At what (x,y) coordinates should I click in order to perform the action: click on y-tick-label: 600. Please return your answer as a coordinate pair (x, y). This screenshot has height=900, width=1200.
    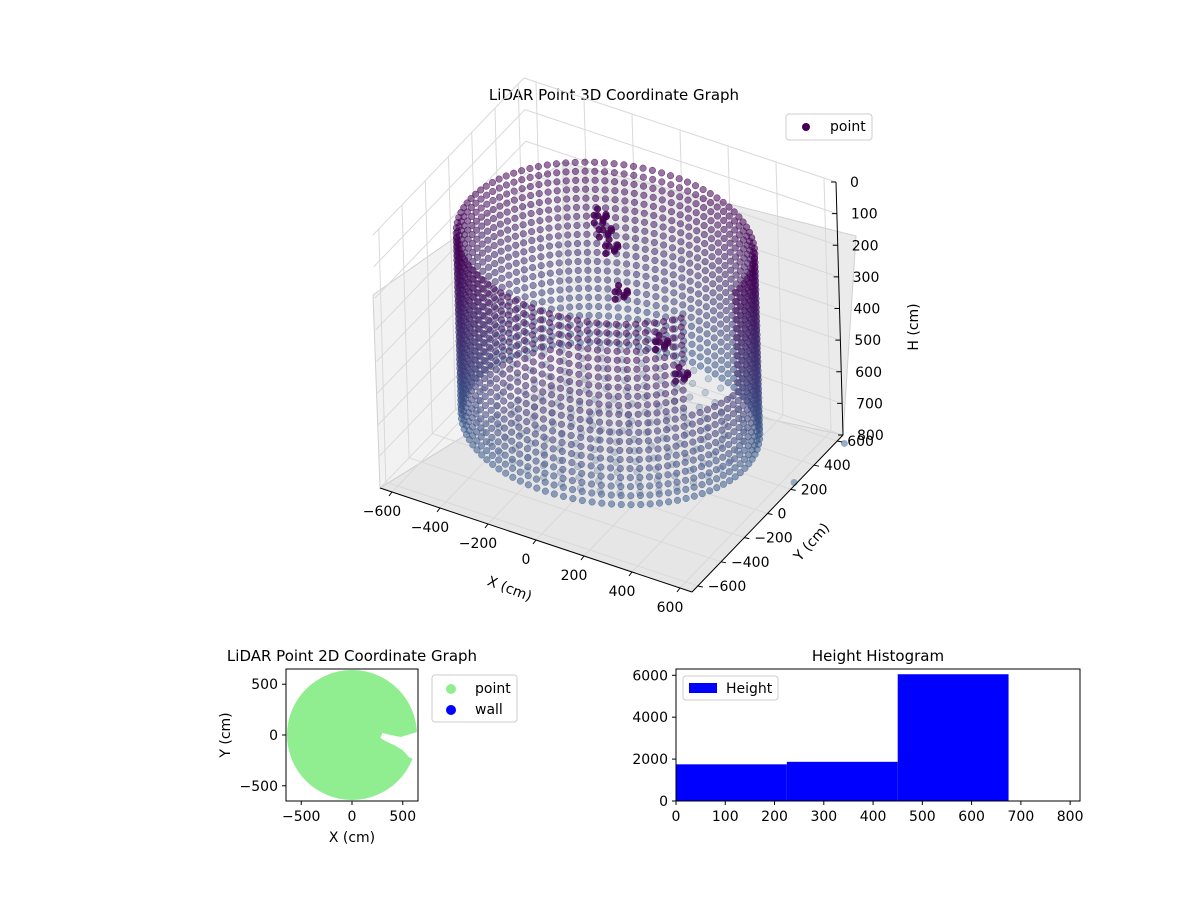
    Looking at the image, I should click on (860, 442).